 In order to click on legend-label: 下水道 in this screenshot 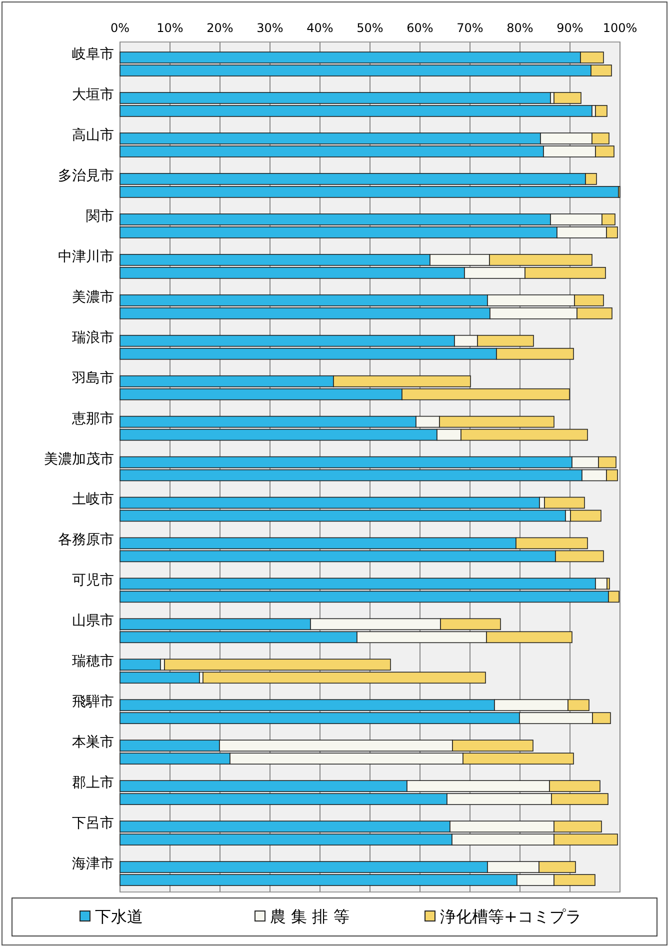, I will do `click(119, 916)`.